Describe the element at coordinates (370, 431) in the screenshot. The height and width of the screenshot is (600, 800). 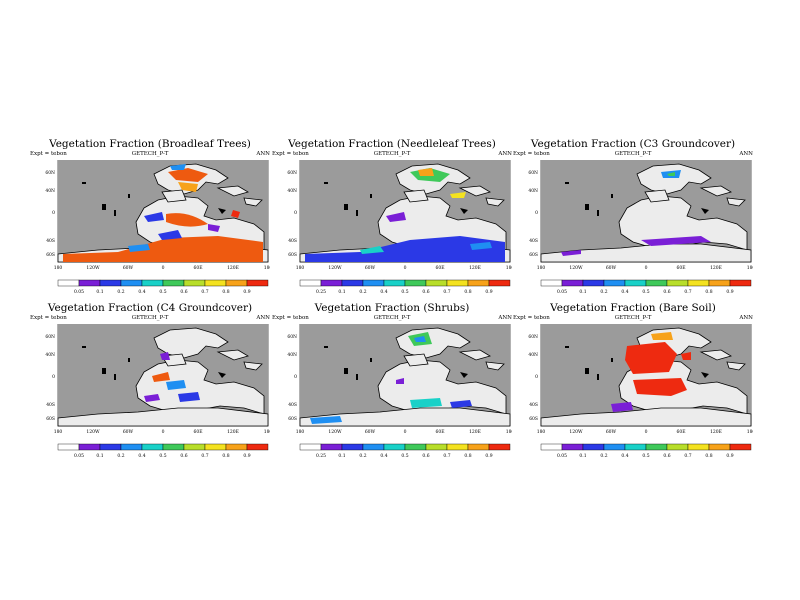
I see `lon-tick-label: 60W` at that location.